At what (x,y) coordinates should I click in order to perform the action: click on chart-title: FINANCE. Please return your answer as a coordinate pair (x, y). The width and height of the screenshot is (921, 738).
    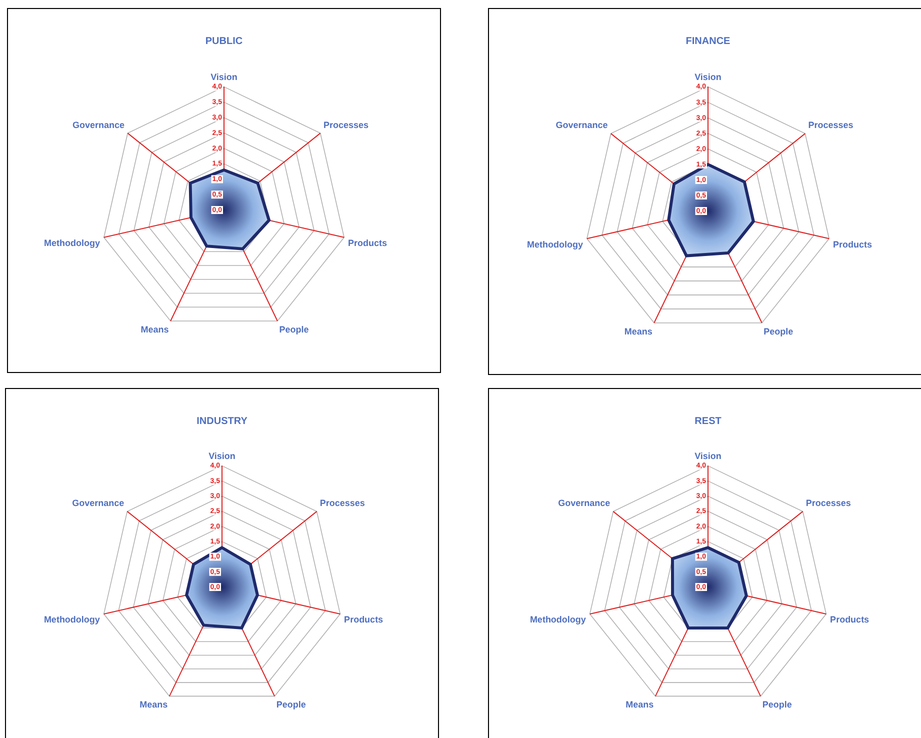
    Looking at the image, I should click on (708, 41).